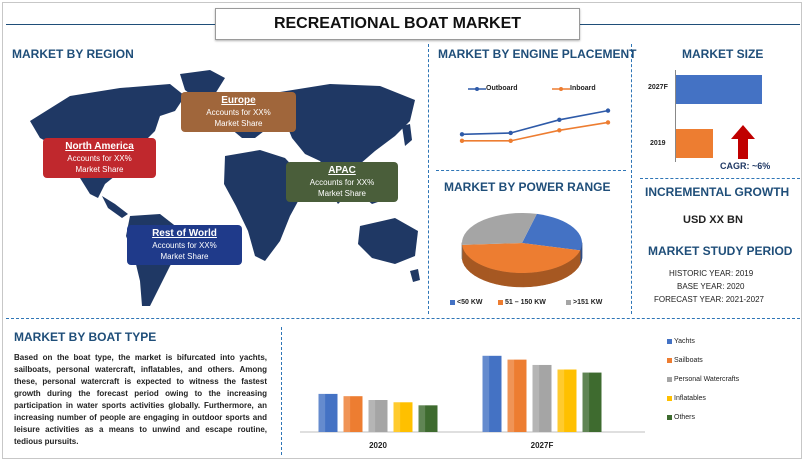 The height and width of the screenshot is (463, 806). What do you see at coordinates (685, 360) in the screenshot?
I see `boat-legend-item: Sailboats` at bounding box center [685, 360].